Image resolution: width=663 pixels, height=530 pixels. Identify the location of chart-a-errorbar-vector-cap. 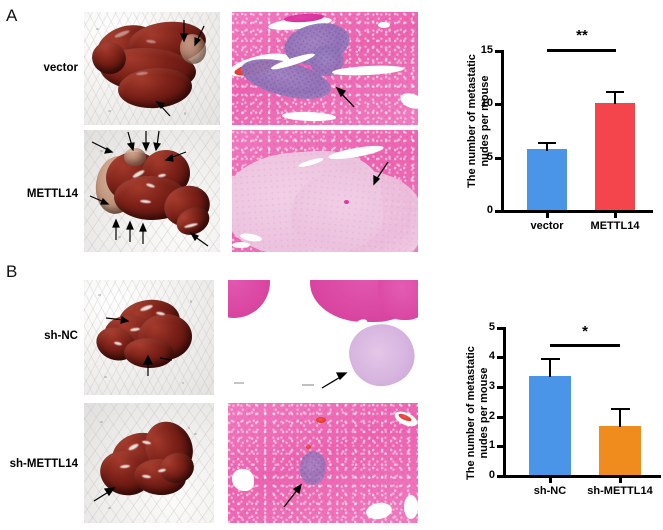
(547, 143).